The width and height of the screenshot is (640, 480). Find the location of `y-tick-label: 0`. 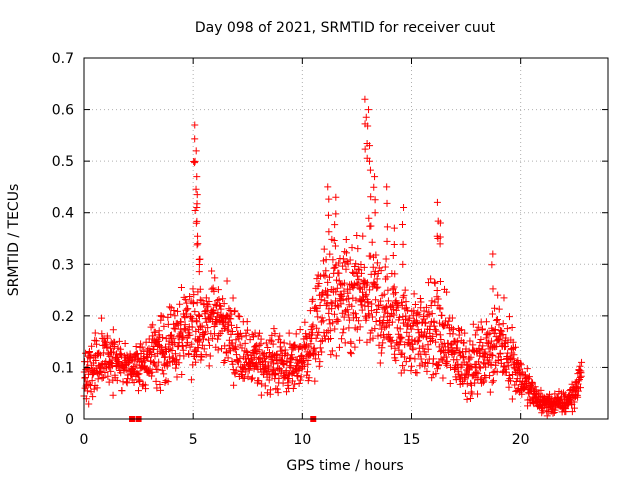

y-tick-label: 0 is located at coordinates (69, 420).